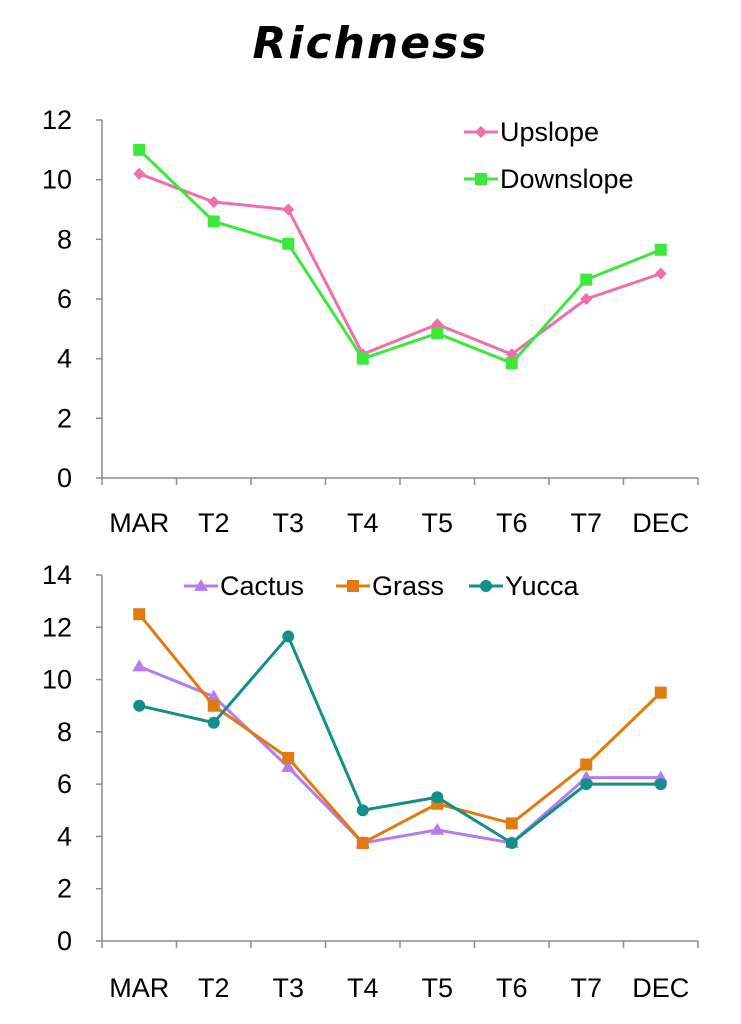  I want to click on series-upslope, so click(400, 264).